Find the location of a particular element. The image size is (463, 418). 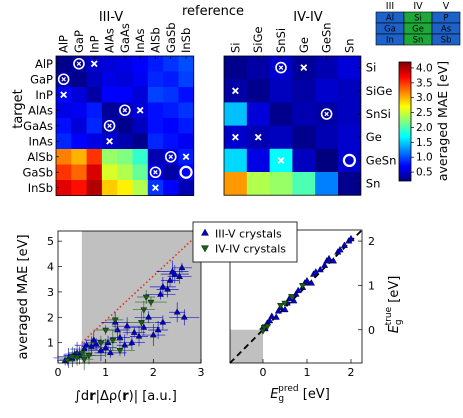

heatmap-y-axis-label: target is located at coordinates (18, 109).